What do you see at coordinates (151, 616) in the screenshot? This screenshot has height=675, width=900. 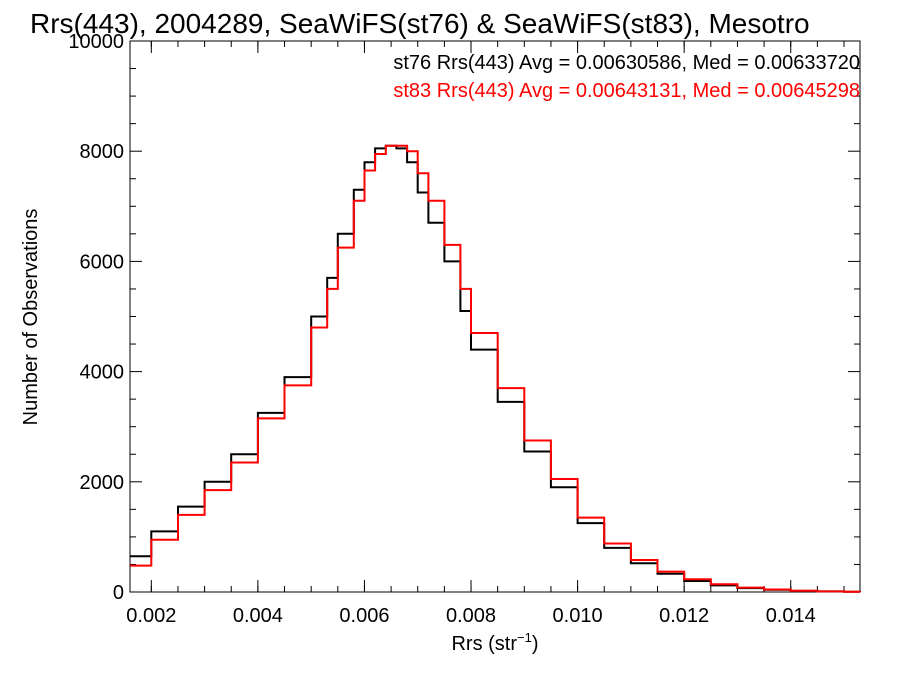 I see `x-tick-label: 0.002` at bounding box center [151, 616].